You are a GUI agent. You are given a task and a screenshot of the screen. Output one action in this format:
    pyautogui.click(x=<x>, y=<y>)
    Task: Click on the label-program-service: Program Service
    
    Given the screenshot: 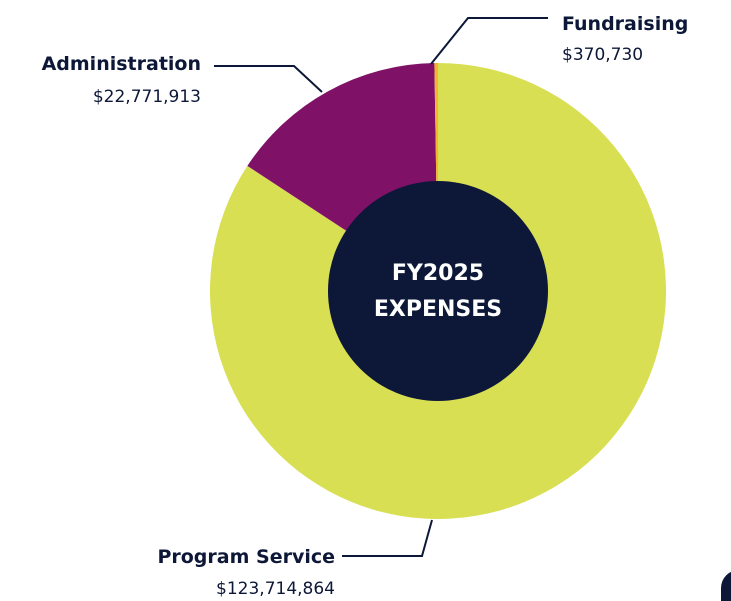 What is the action you would take?
    pyautogui.click(x=246, y=557)
    